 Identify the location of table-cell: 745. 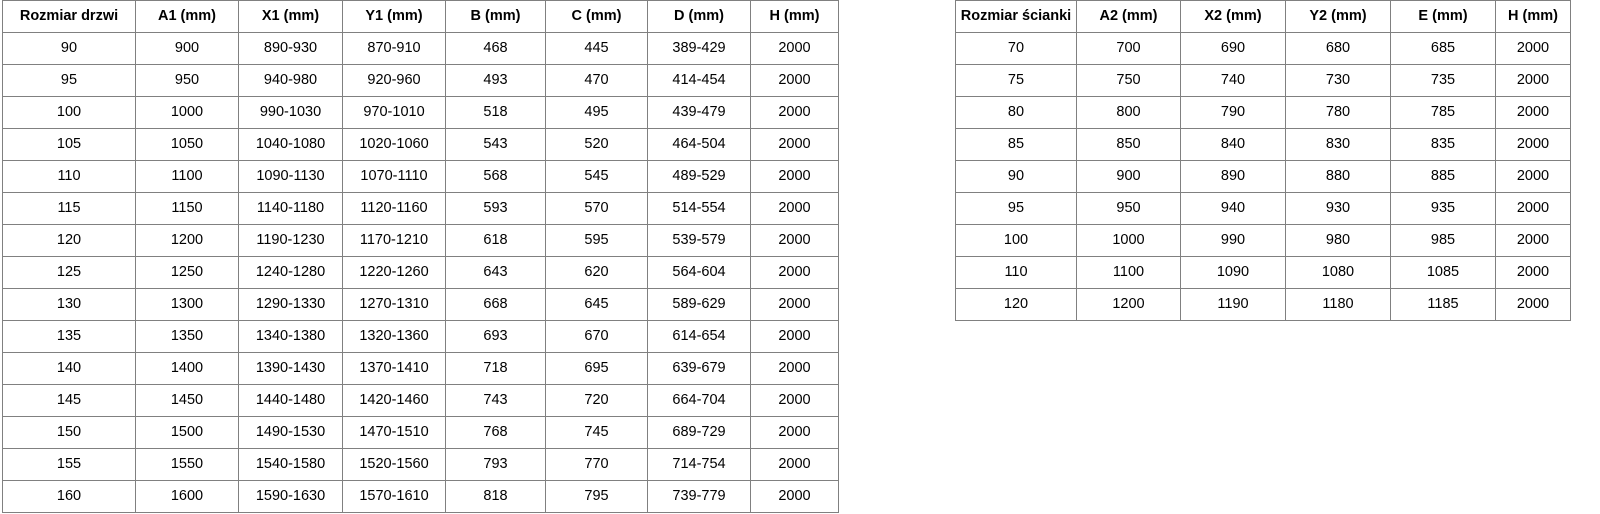
(596, 432).